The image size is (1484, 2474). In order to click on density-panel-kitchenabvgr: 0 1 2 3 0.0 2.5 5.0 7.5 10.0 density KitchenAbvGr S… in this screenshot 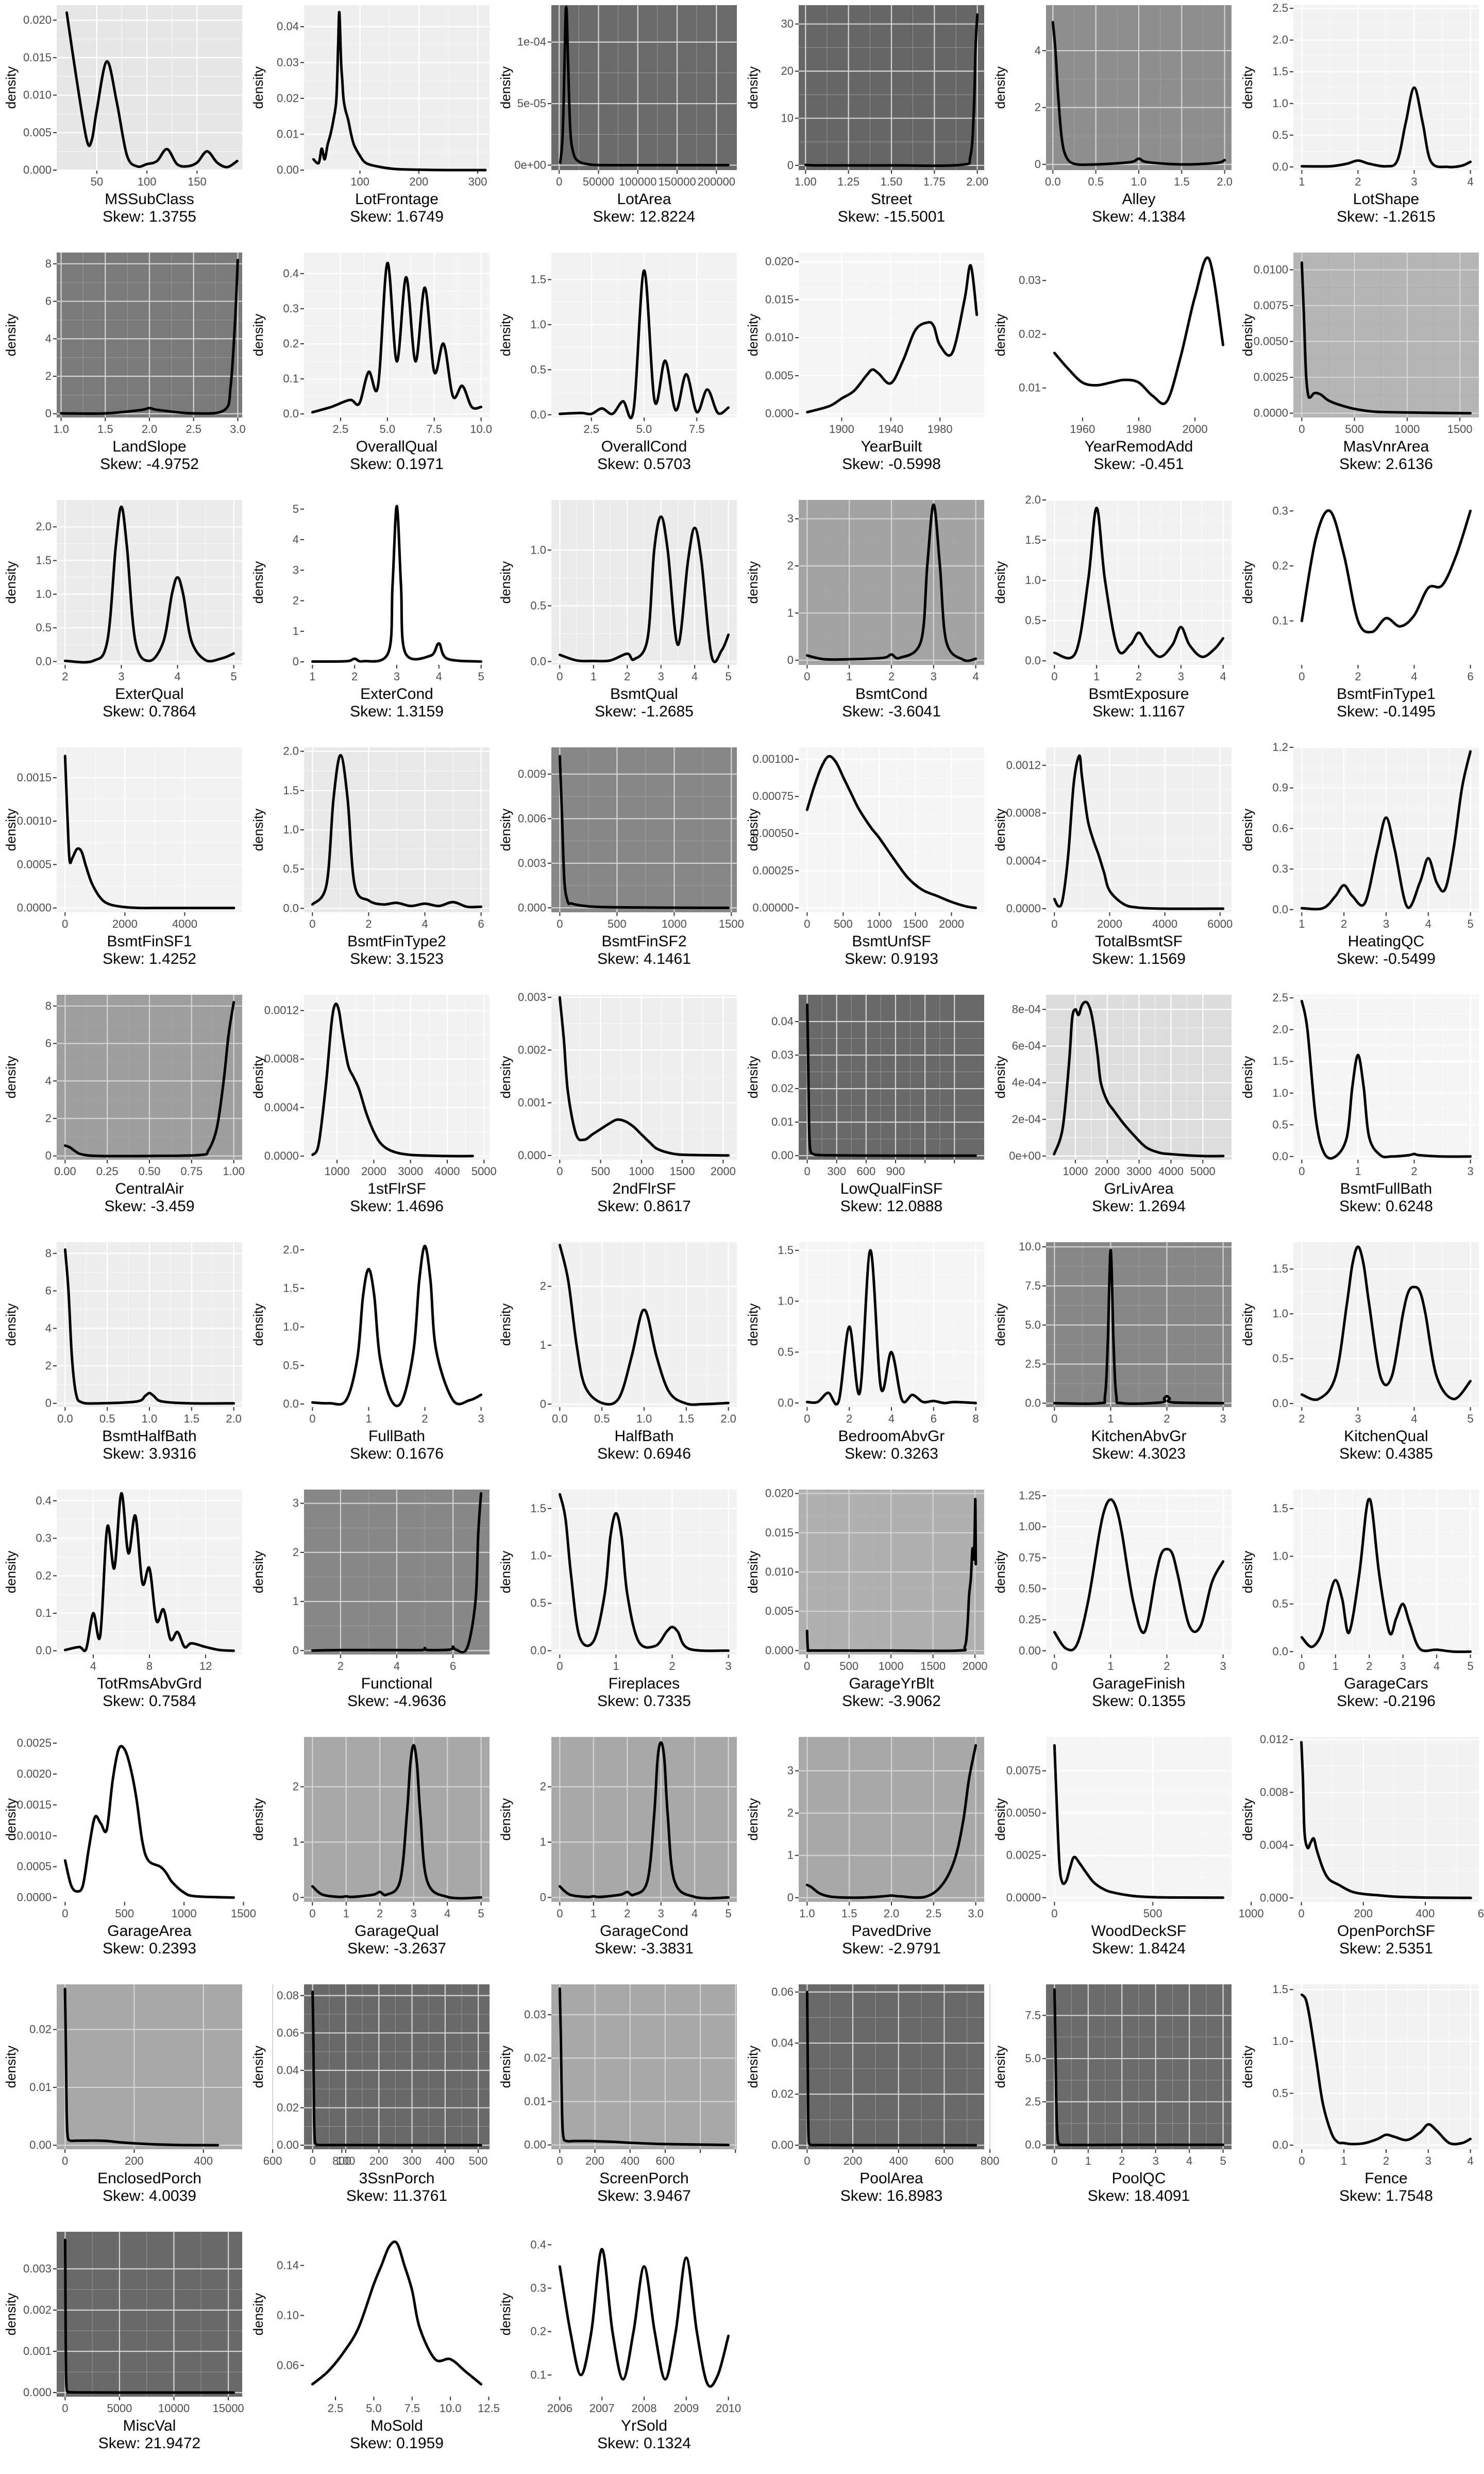, I will do `click(1113, 1360)`.